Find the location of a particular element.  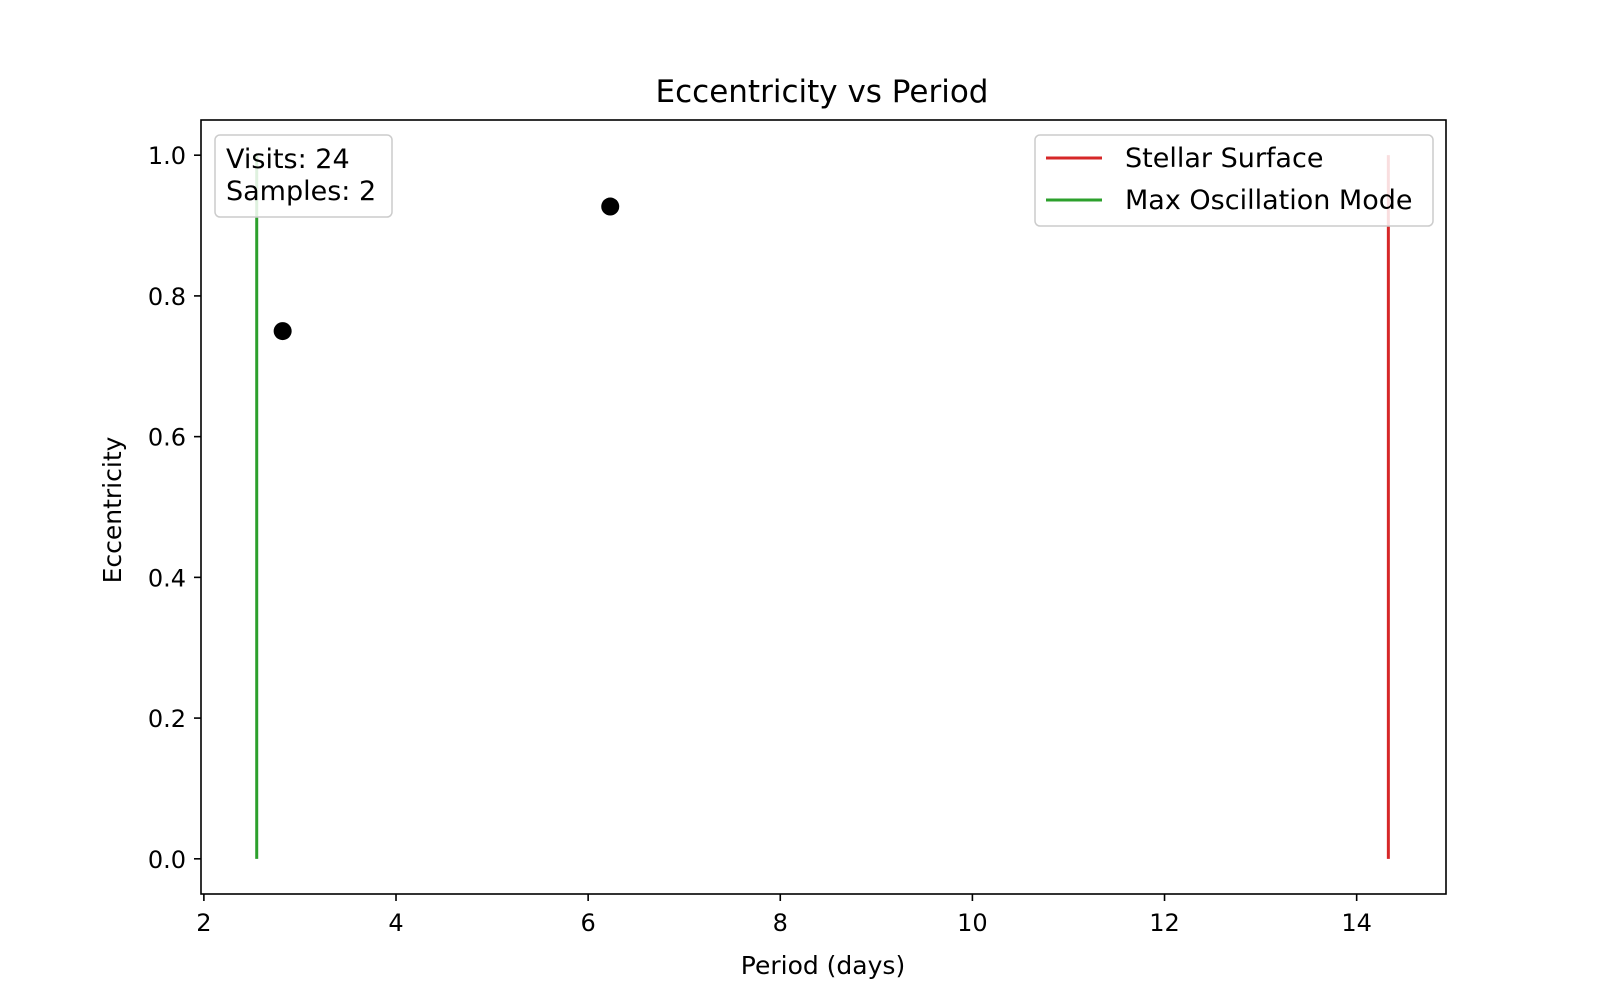

legend: Stellar Surface Max Oscillation Mode is located at coordinates (1234, 180).